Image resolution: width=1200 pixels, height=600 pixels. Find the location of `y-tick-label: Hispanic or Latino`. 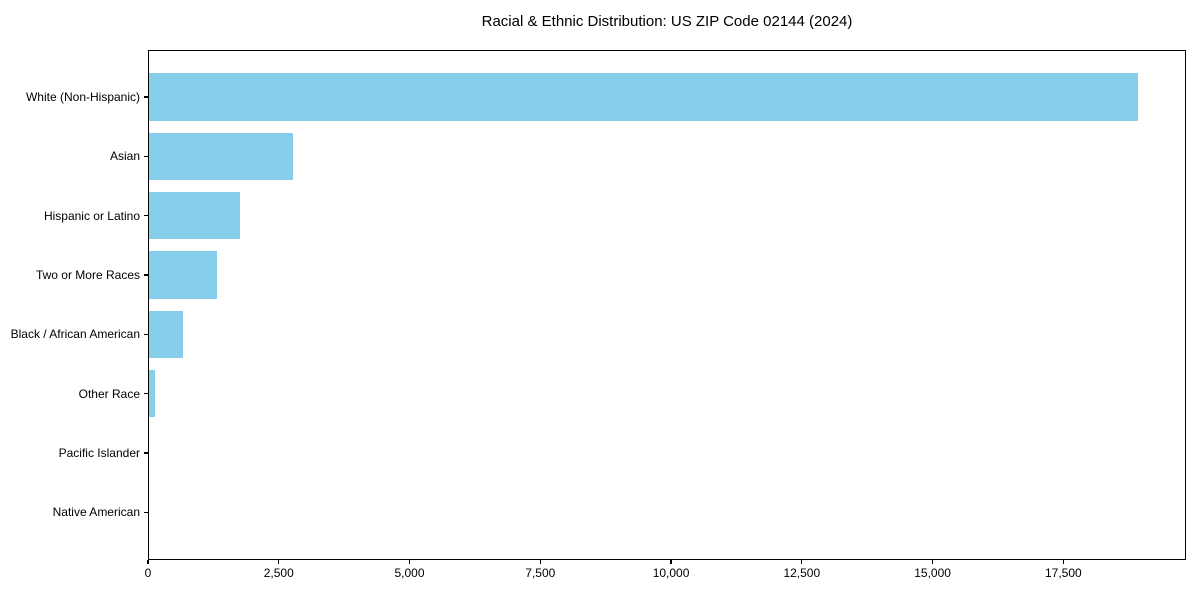

y-tick-label: Hispanic or Latino is located at coordinates (91, 215).